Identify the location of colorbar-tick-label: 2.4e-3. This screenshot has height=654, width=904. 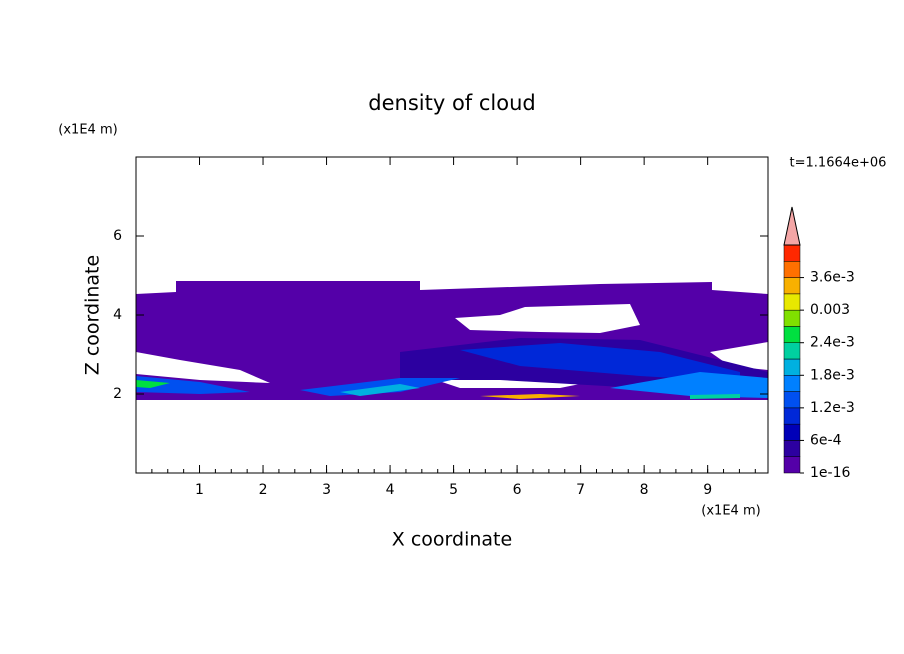
(832, 343).